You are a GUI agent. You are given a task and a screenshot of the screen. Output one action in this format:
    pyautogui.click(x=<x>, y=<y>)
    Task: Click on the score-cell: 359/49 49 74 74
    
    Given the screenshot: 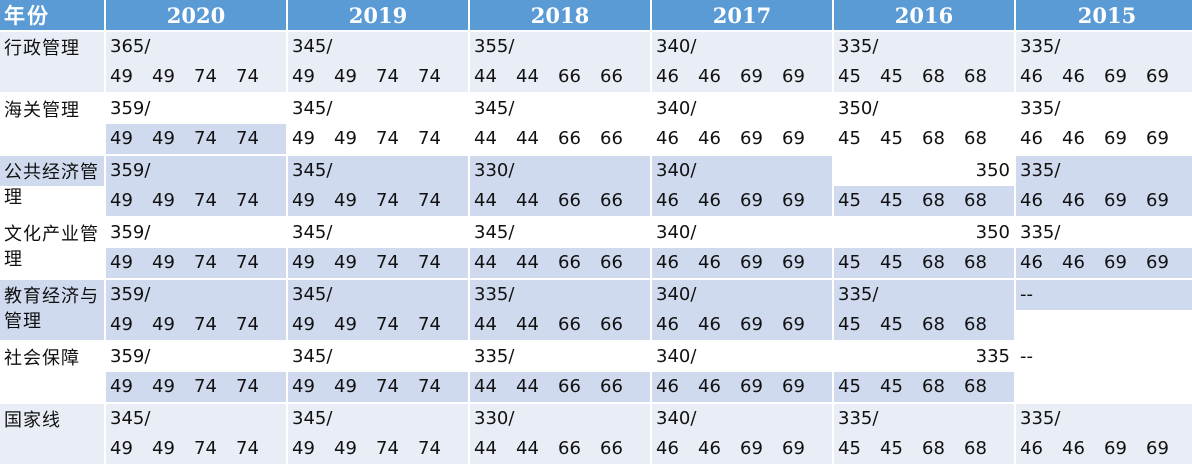 What is the action you would take?
    pyautogui.click(x=196, y=248)
    